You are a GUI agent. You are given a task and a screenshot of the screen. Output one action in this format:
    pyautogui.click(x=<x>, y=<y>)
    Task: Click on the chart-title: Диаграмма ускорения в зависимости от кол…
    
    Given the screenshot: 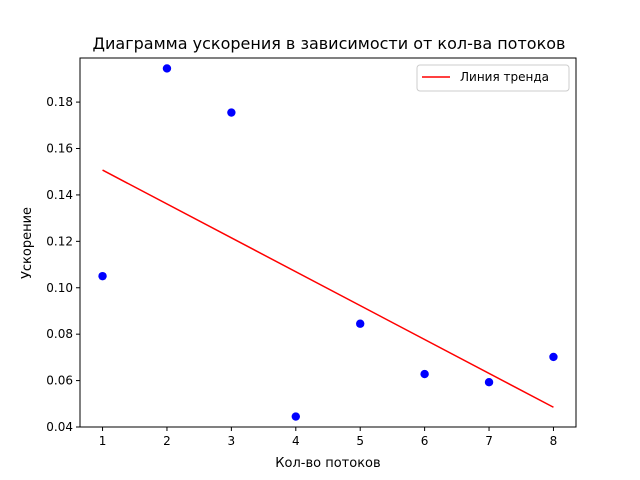 What is the action you would take?
    pyautogui.click(x=329, y=43)
    